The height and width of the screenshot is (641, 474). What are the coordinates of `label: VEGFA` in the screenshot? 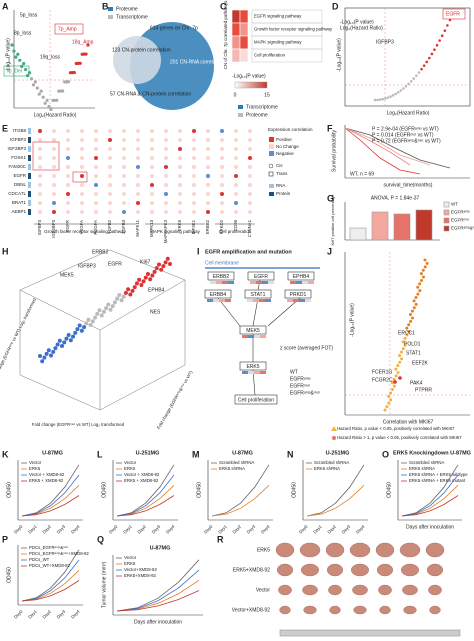 It's located at (81, 227).